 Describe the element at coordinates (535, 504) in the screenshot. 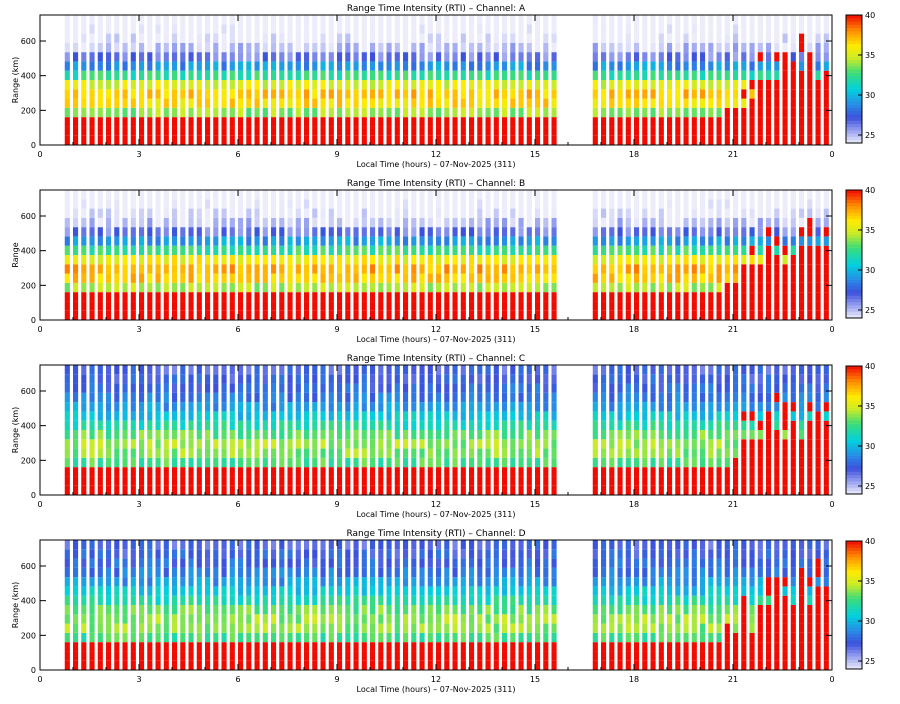

I see `x-tick-label: 15` at that location.